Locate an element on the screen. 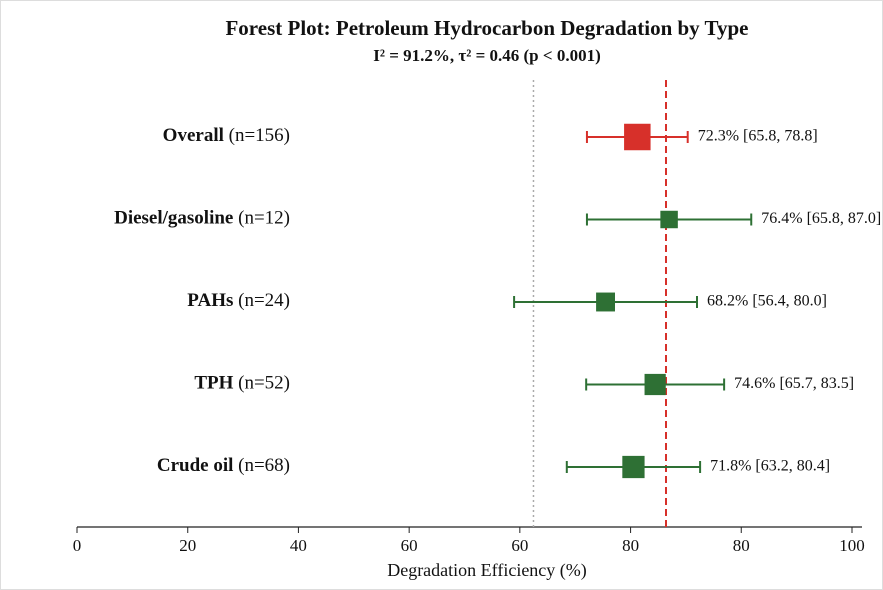 This screenshot has width=883, height=590. value-label: 68.2% [56.4, 80.0] is located at coordinates (767, 301).